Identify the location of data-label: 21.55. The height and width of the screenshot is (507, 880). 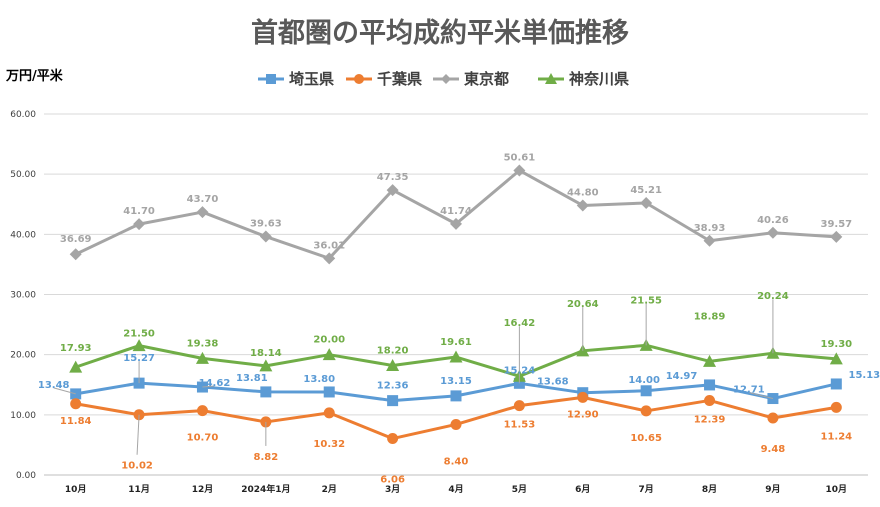
(646, 300).